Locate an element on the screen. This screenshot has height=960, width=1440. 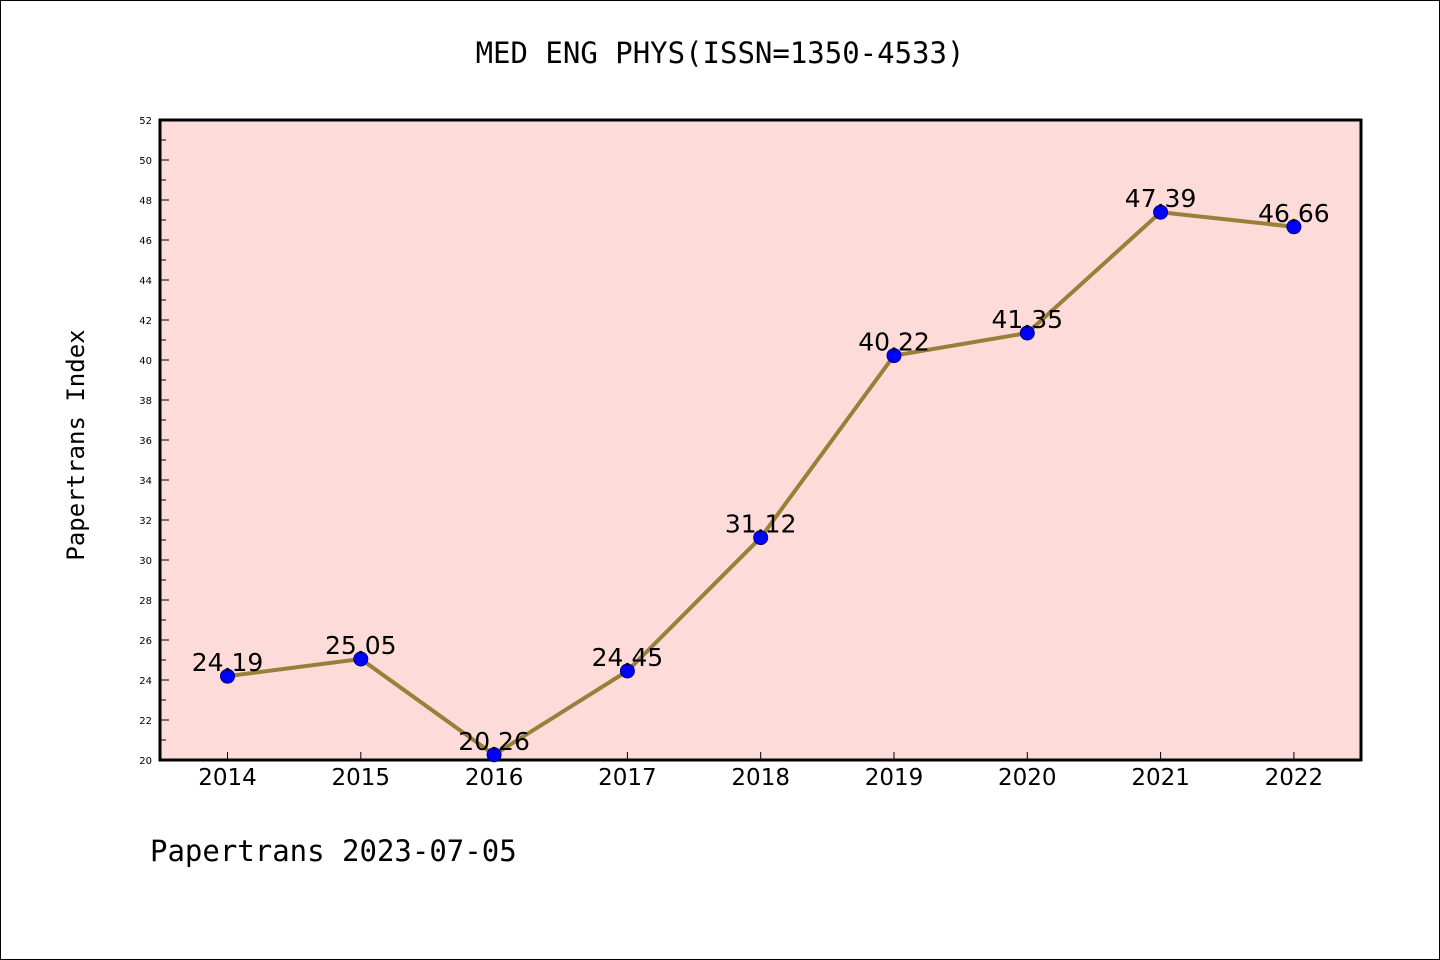
x-tick-label: 2020 is located at coordinates (1027, 778).